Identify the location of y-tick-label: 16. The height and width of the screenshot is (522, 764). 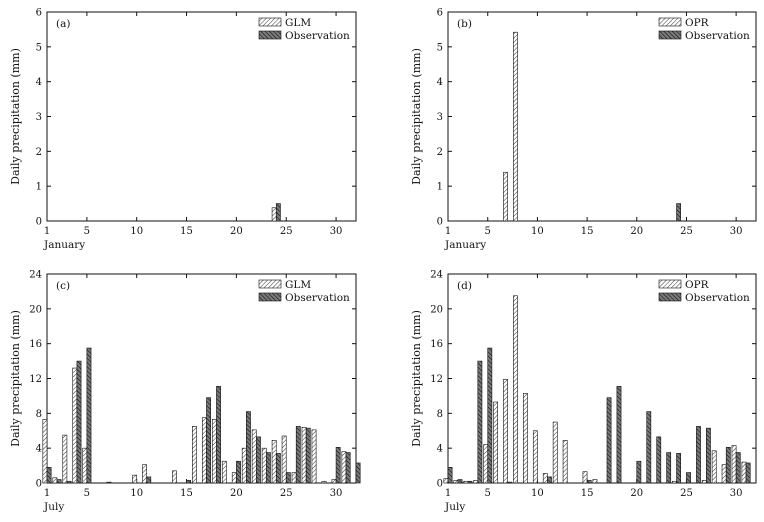
(35, 344).